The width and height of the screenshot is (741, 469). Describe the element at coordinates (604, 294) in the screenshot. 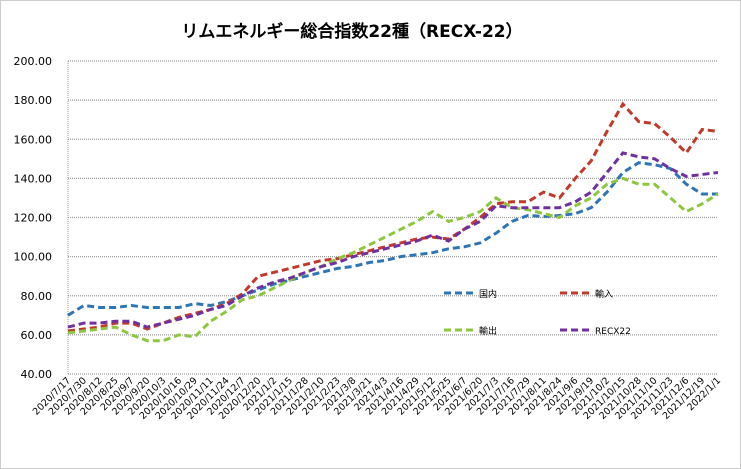

I see `legend-label: 輸入` at that location.